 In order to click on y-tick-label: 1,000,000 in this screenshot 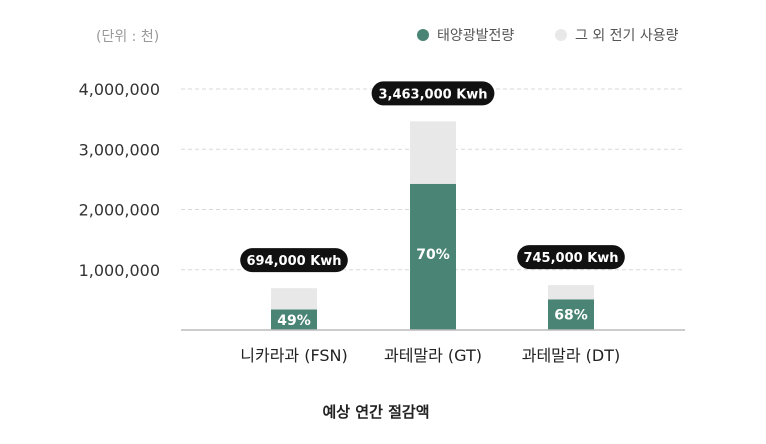, I will do `click(119, 270)`.